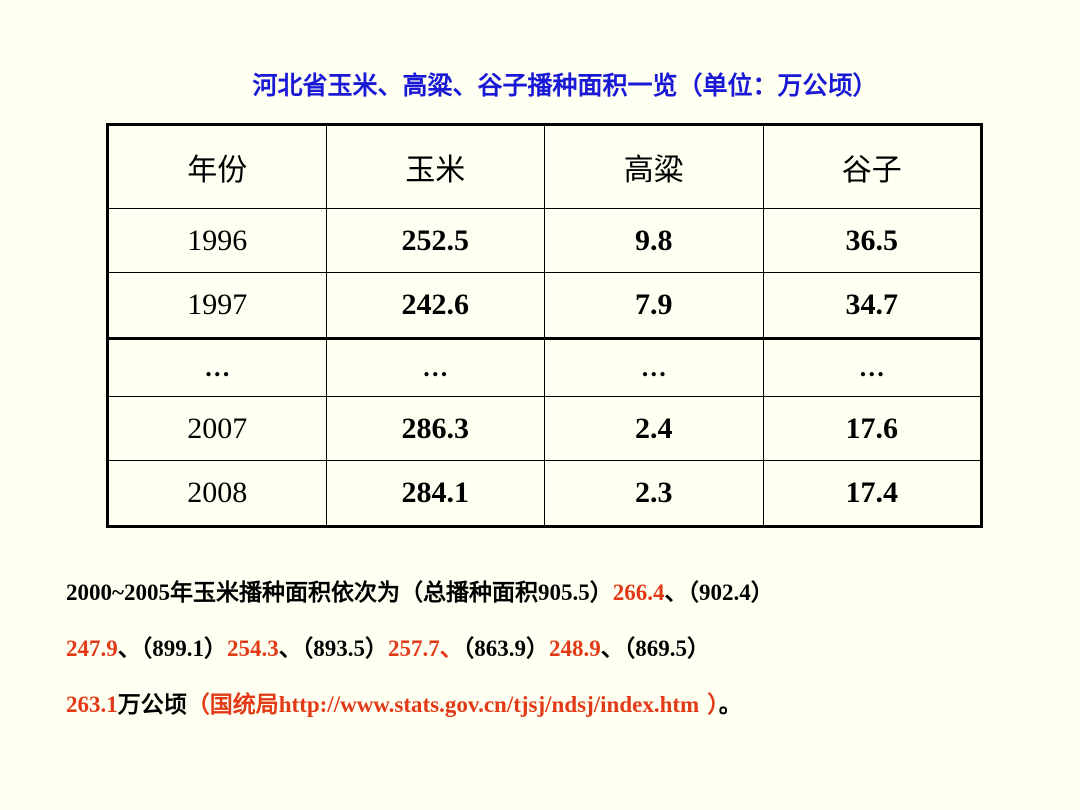  What do you see at coordinates (872, 493) in the screenshot?
I see `cell-millet: 17.4` at bounding box center [872, 493].